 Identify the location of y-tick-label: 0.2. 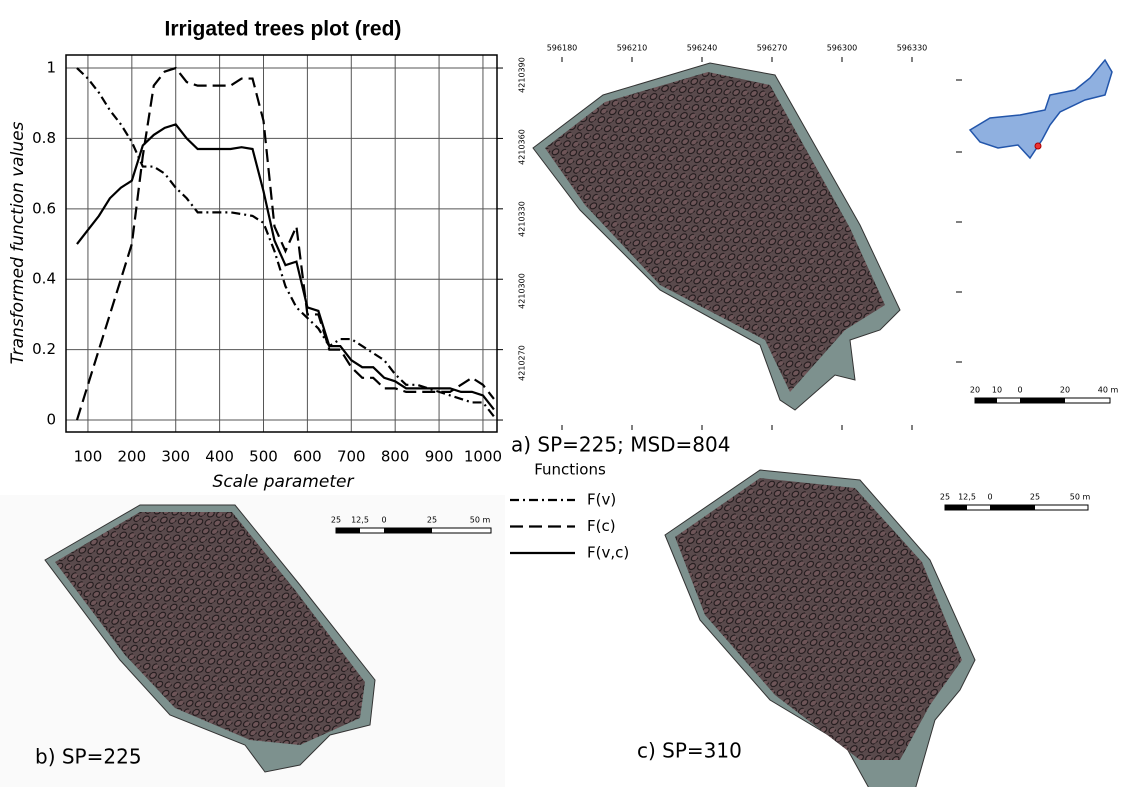
(44, 349).